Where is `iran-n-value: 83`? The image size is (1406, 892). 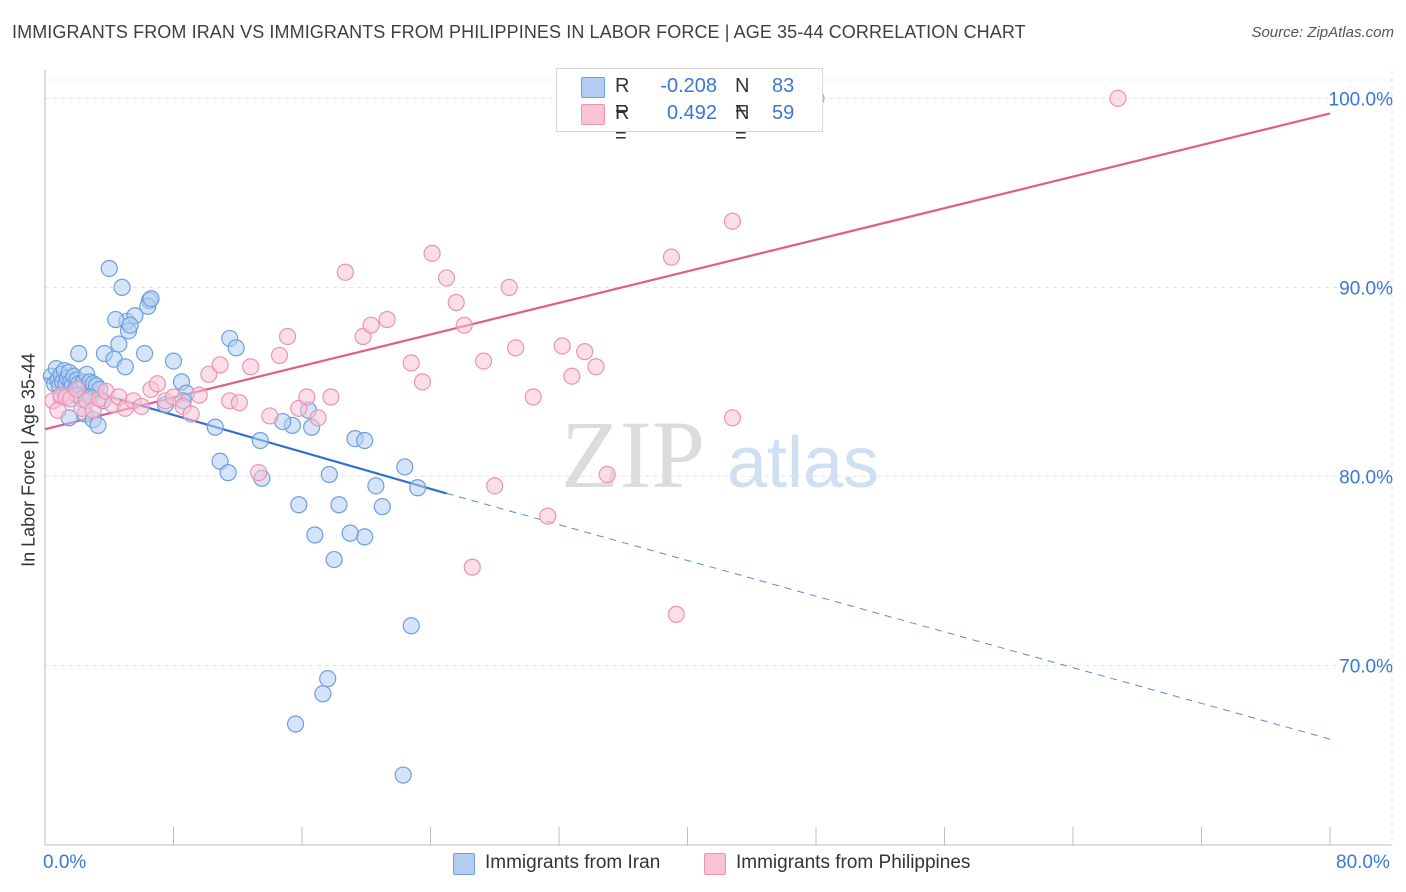
iran-n-value: 83 is located at coordinates (783, 86).